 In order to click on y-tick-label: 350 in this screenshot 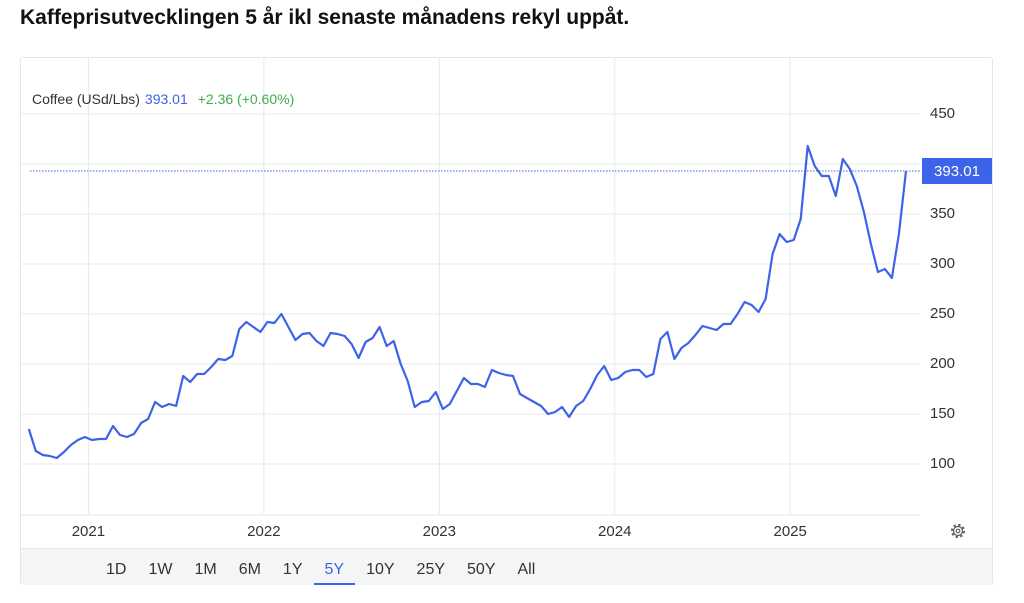, I will do `click(942, 213)`.